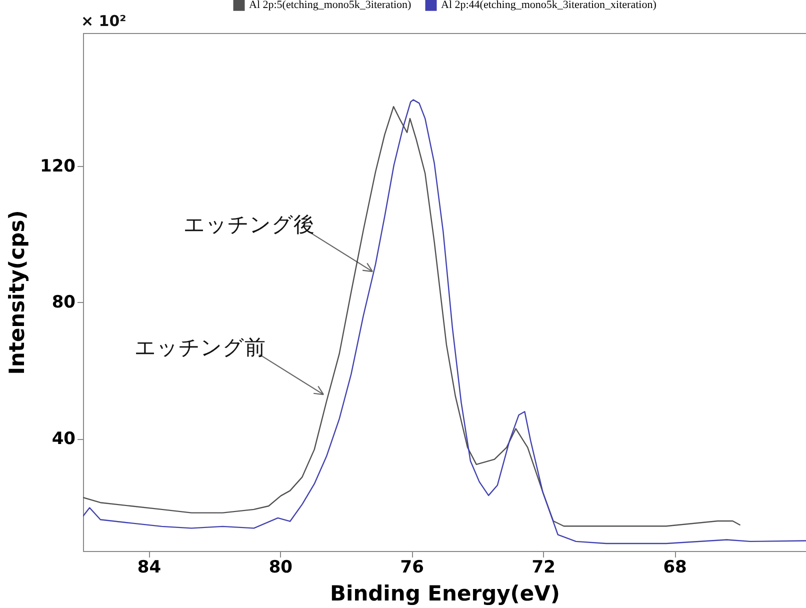 The image size is (806, 608). I want to click on y-axis-title: Intensity(cps), so click(17, 292).